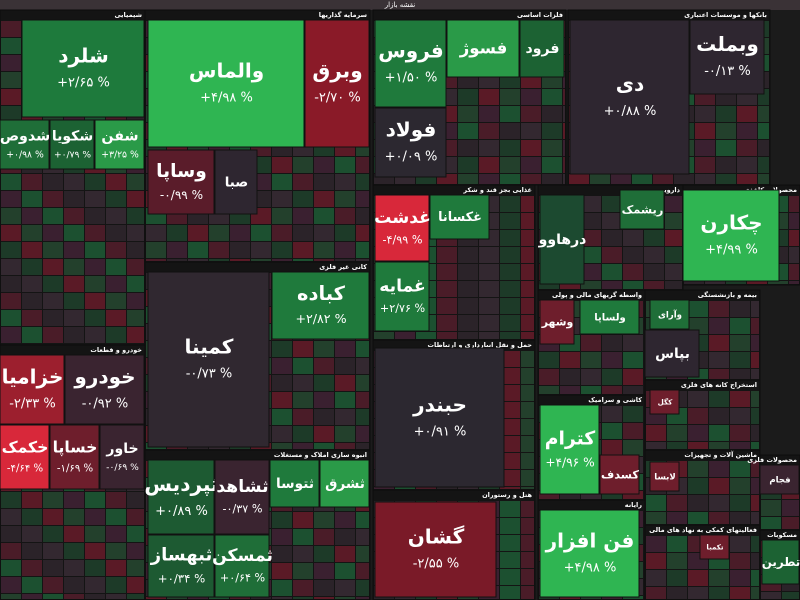  I want to click on sector-label: بیمه و بازنشستگی, so click(727, 295).